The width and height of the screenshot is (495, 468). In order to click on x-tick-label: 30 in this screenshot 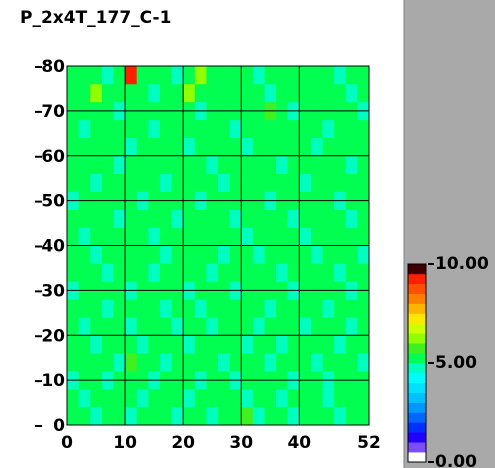, I will do `click(241, 443)`.